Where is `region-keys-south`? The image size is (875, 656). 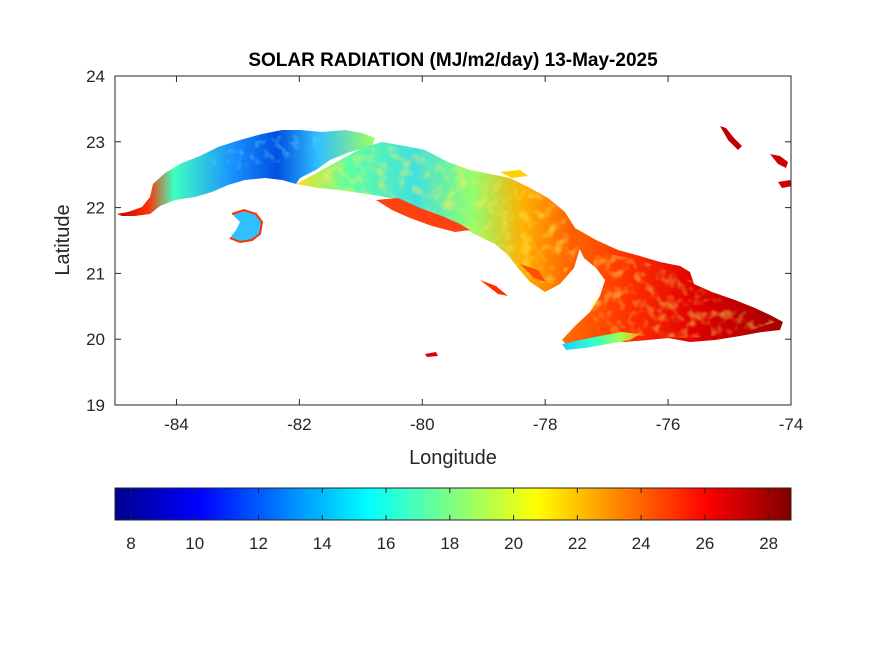 region-keys-south is located at coordinates (533, 273).